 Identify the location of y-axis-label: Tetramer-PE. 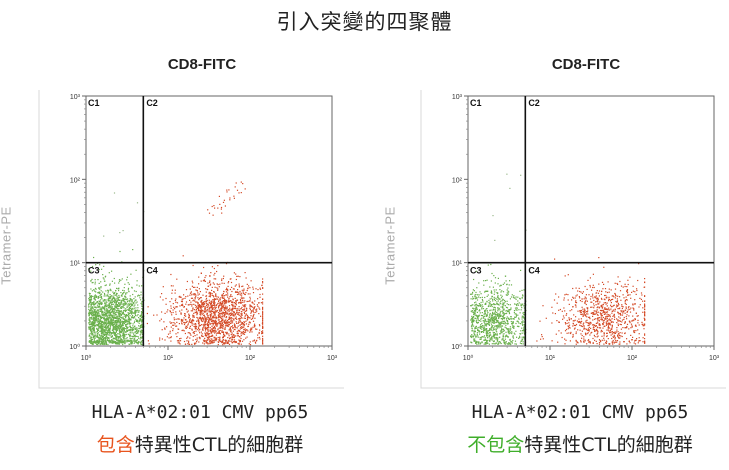
(390, 245).